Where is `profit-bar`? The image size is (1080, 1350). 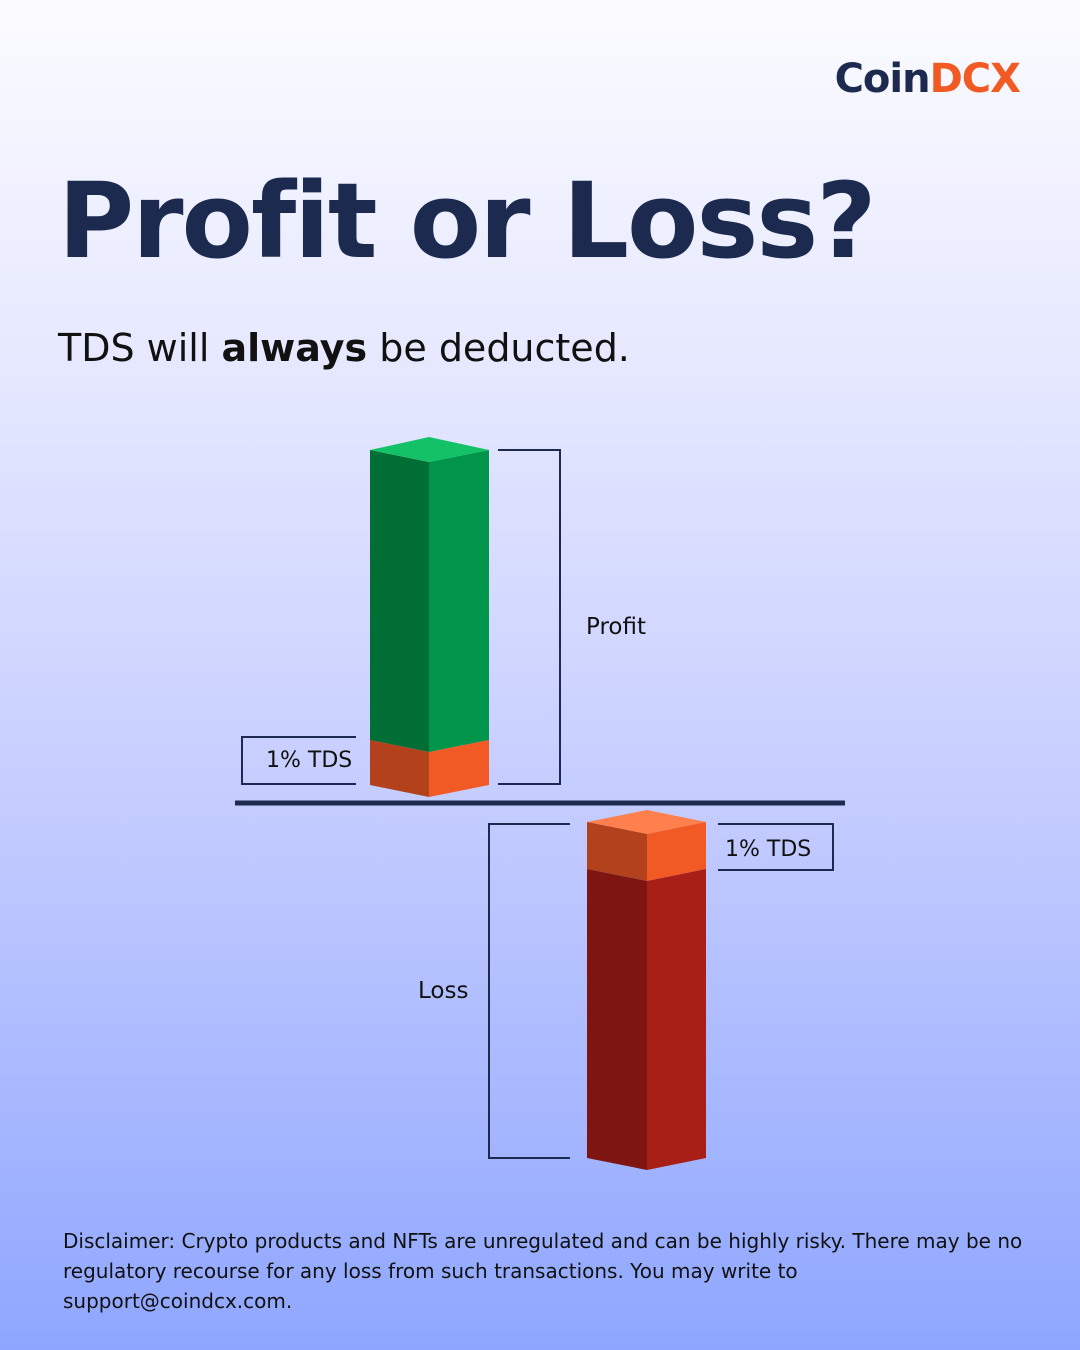 profit-bar is located at coordinates (429, 617).